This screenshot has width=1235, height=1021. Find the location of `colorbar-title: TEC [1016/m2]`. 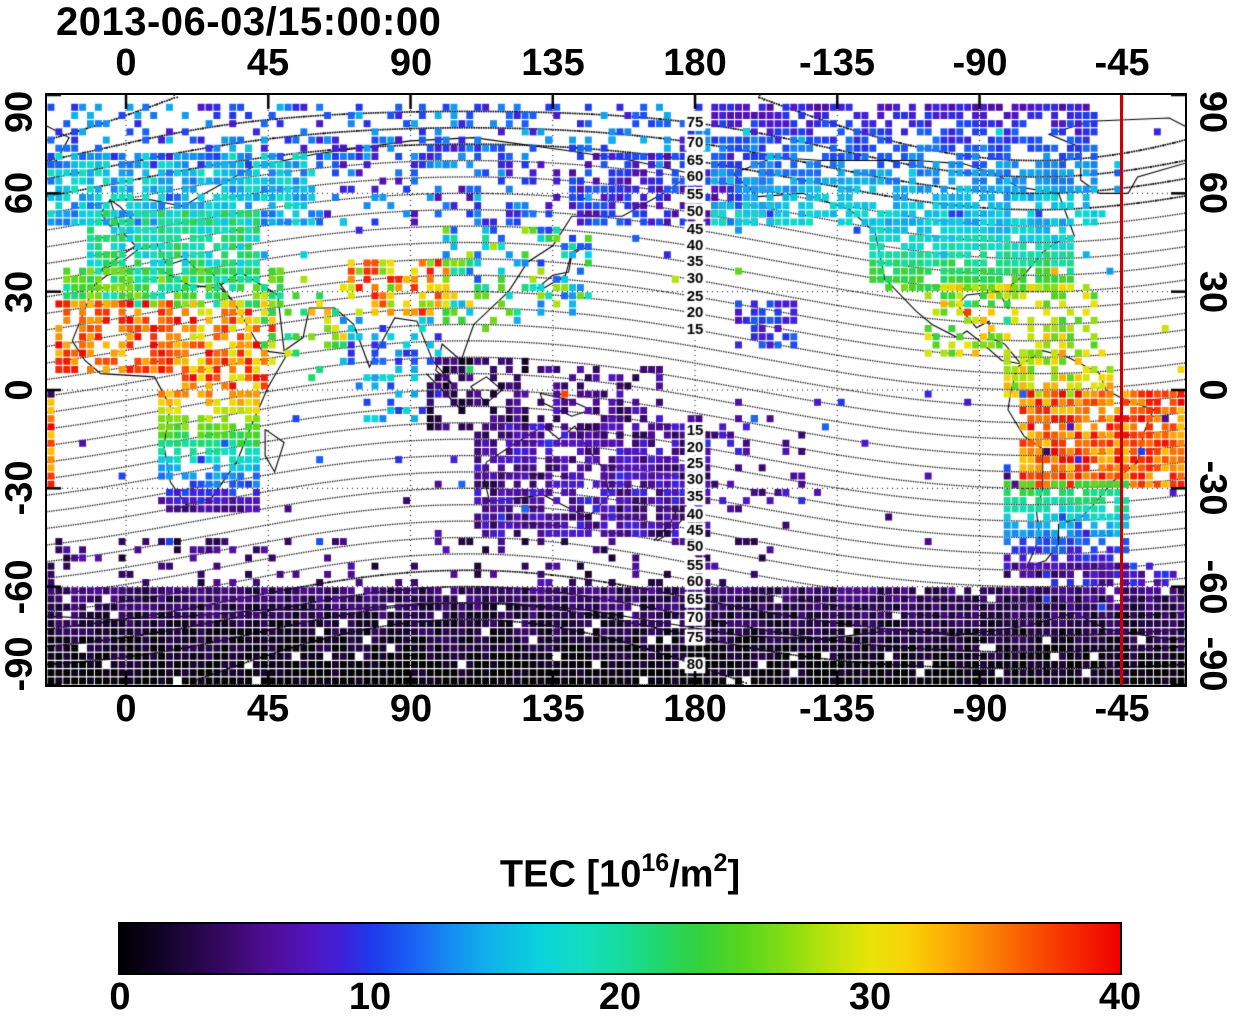

colorbar-title: TEC [1016/m2] is located at coordinates (620, 873).